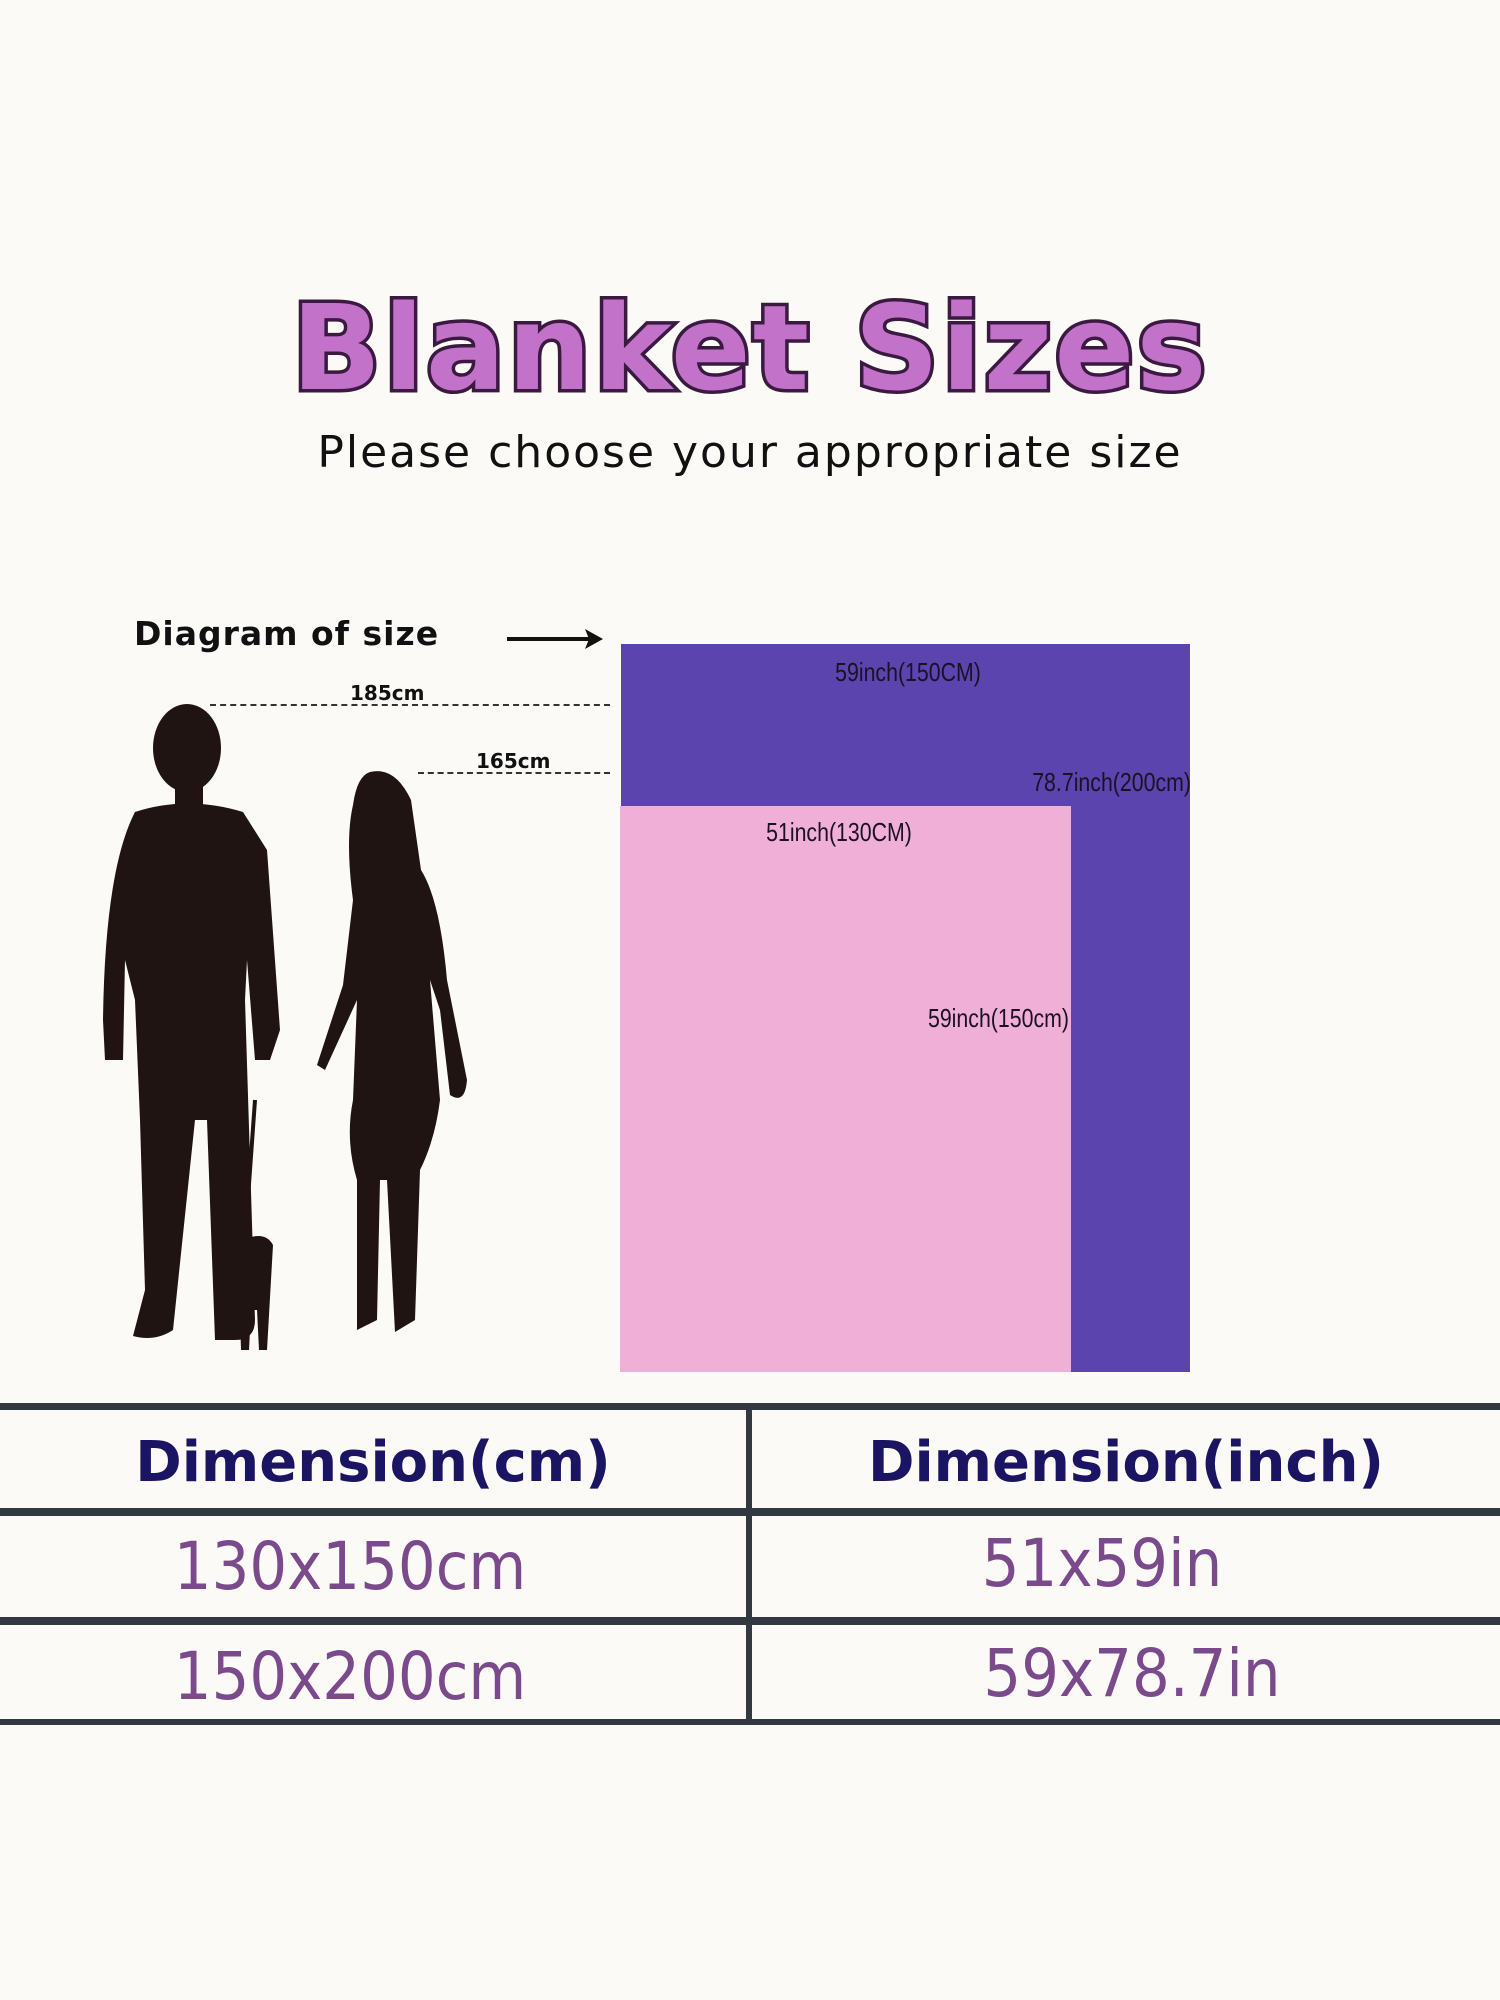 Image resolution: width=1500 pixels, height=2000 pixels. What do you see at coordinates (513, 761) in the screenshot?
I see `woman-height-label: 165cm` at bounding box center [513, 761].